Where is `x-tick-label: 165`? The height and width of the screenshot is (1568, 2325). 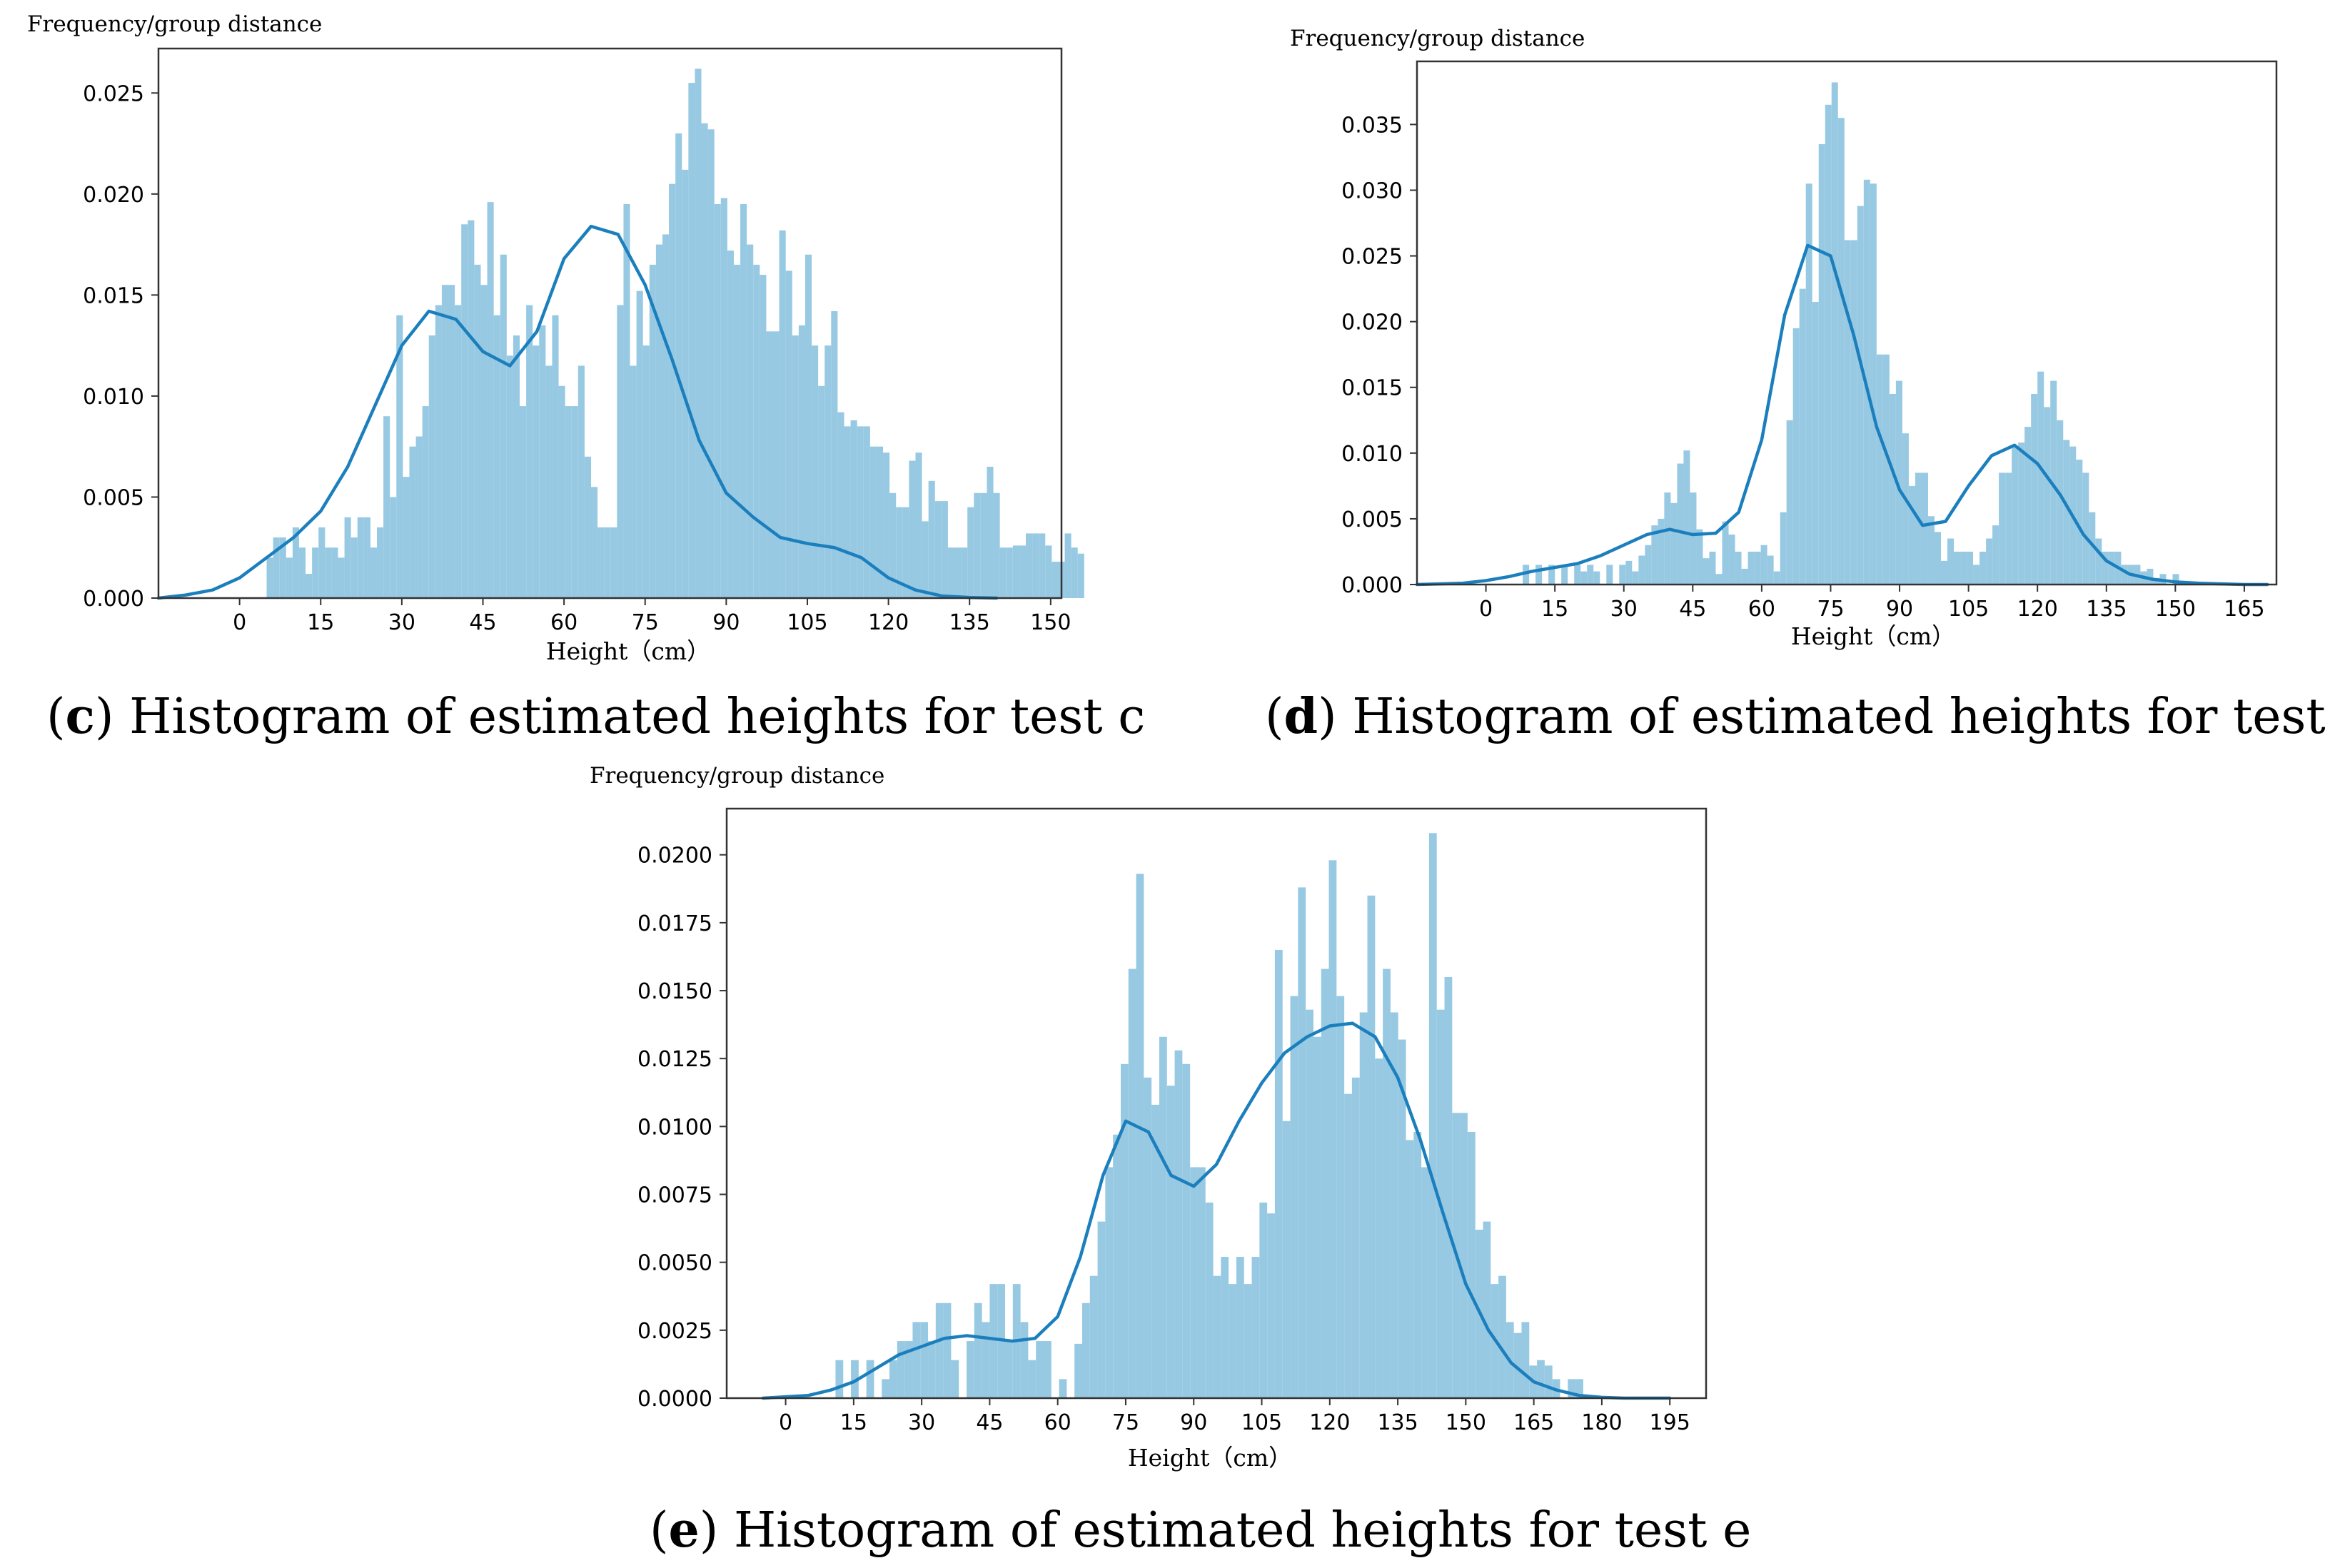 x-tick-label: 165 is located at coordinates (2244, 609).